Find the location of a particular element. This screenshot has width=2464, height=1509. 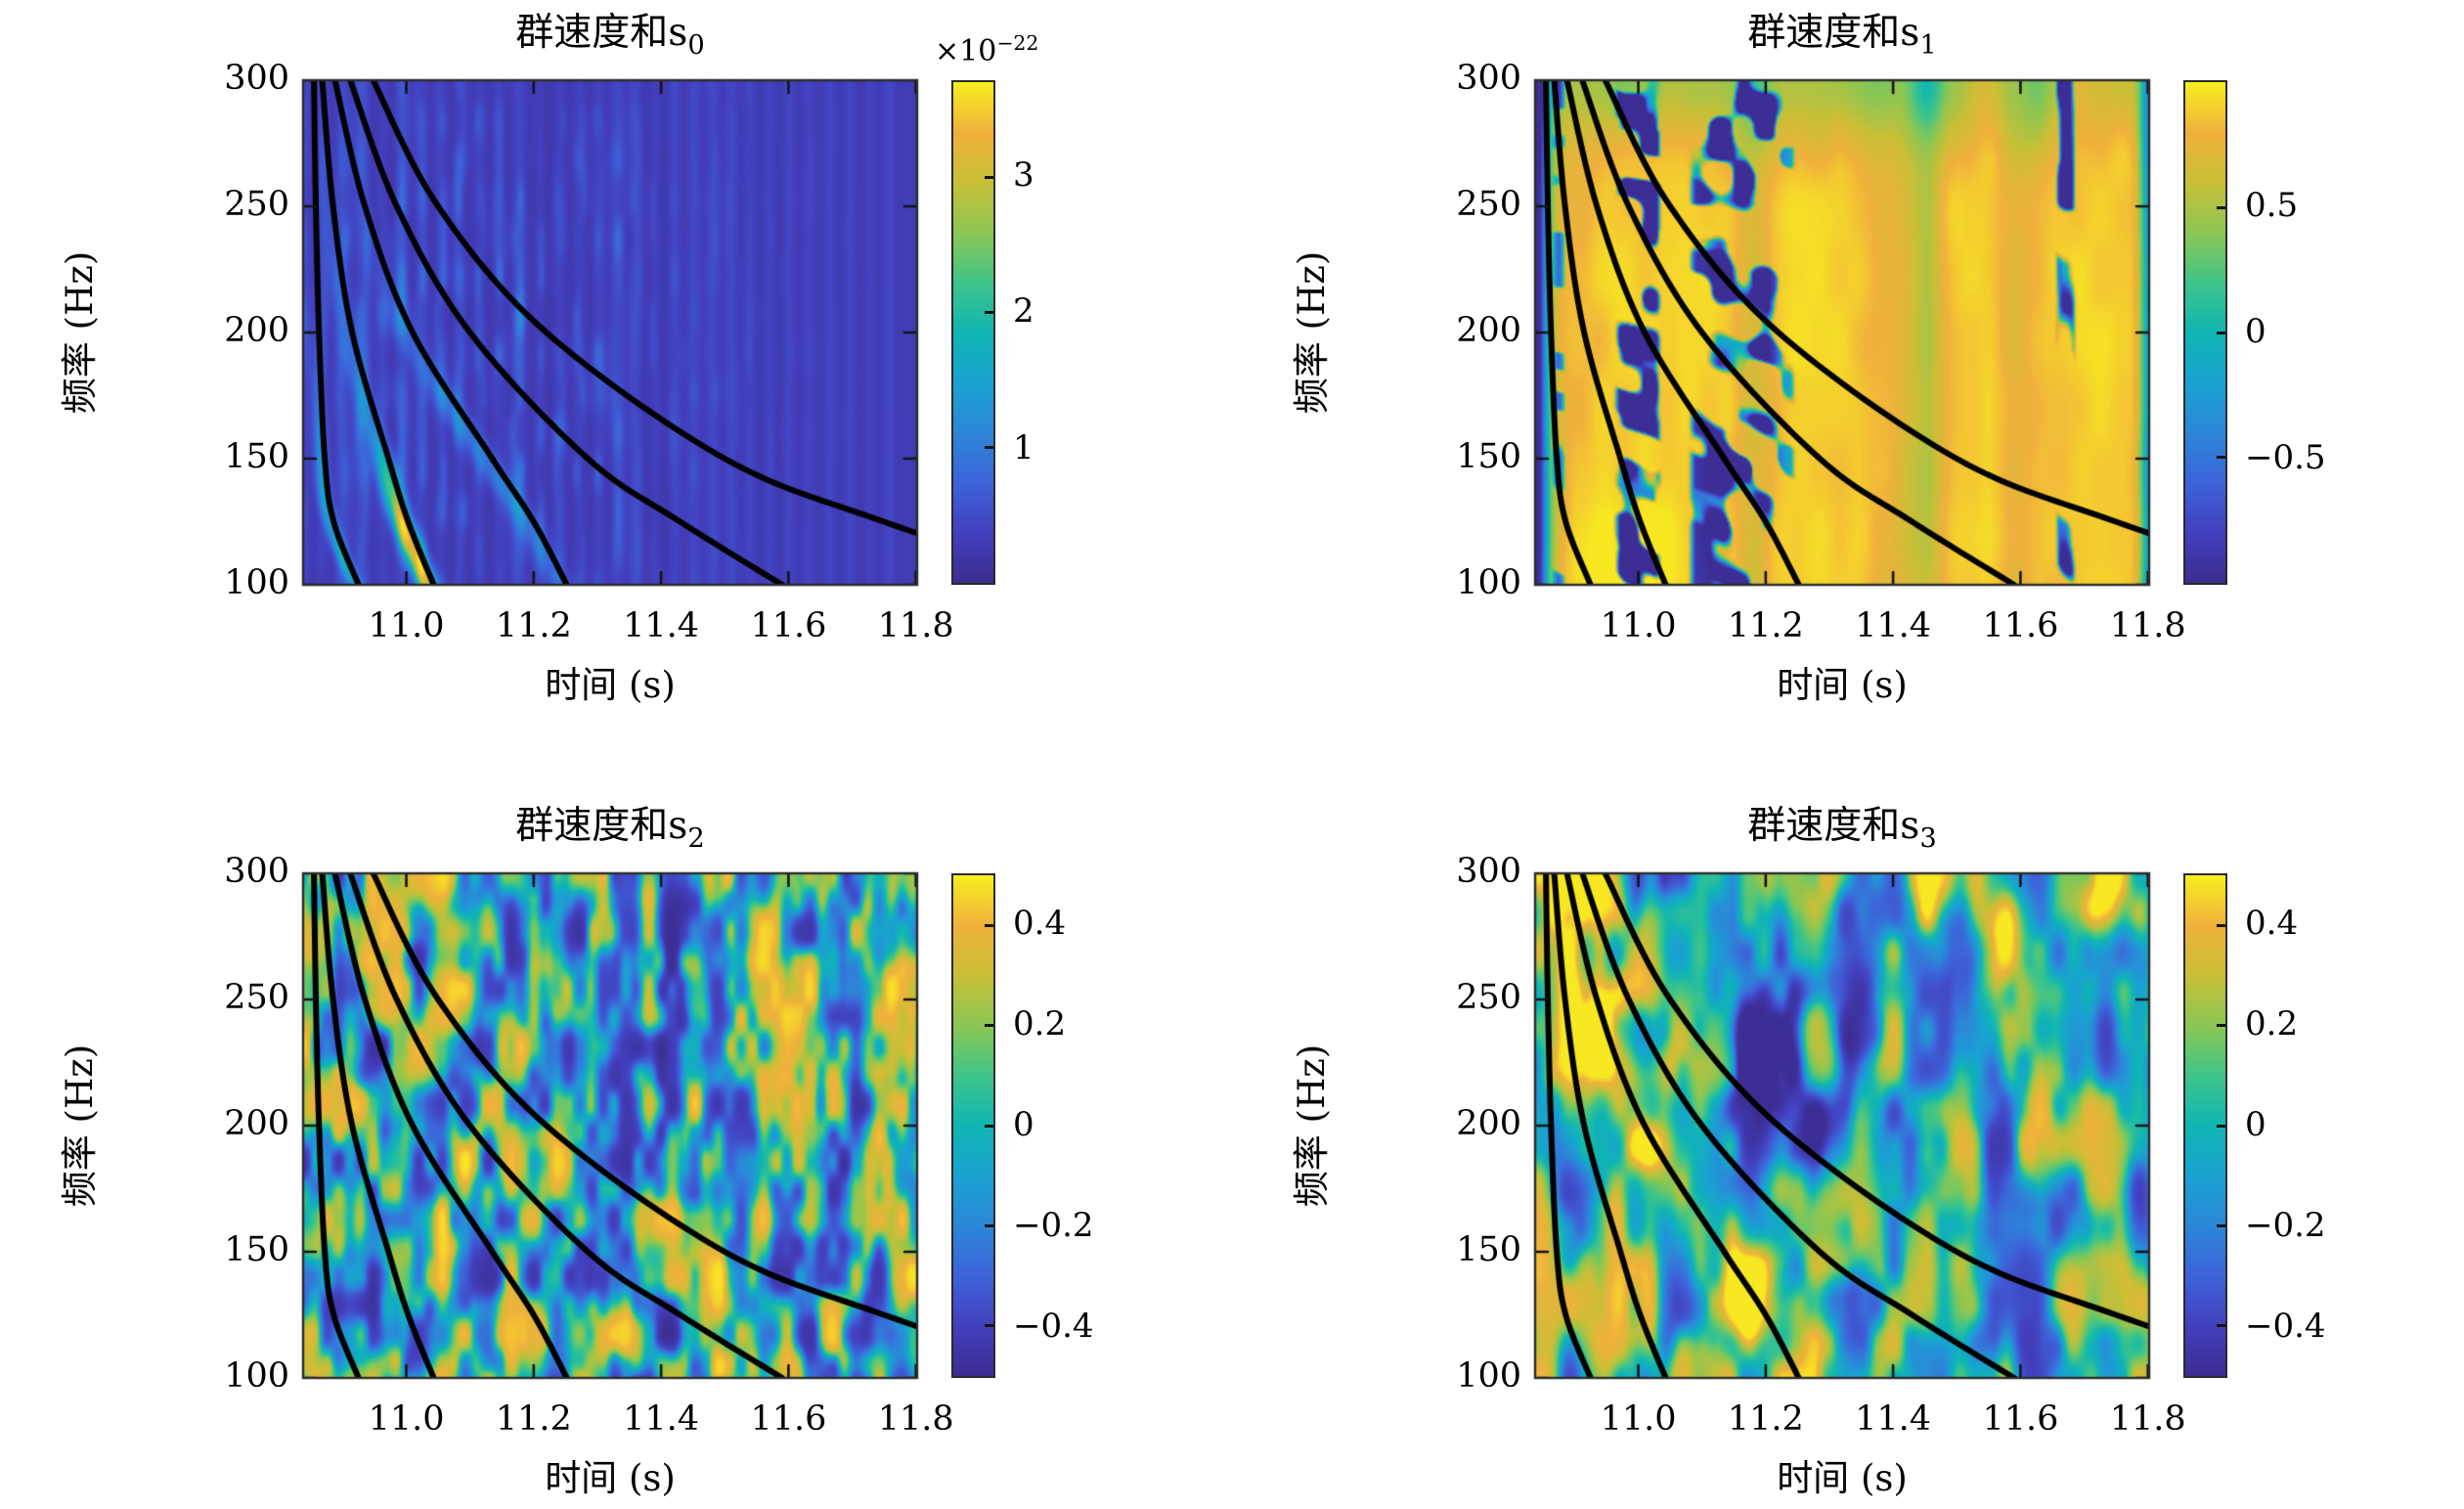

plot-title-subscript: 3 is located at coordinates (1928, 838).